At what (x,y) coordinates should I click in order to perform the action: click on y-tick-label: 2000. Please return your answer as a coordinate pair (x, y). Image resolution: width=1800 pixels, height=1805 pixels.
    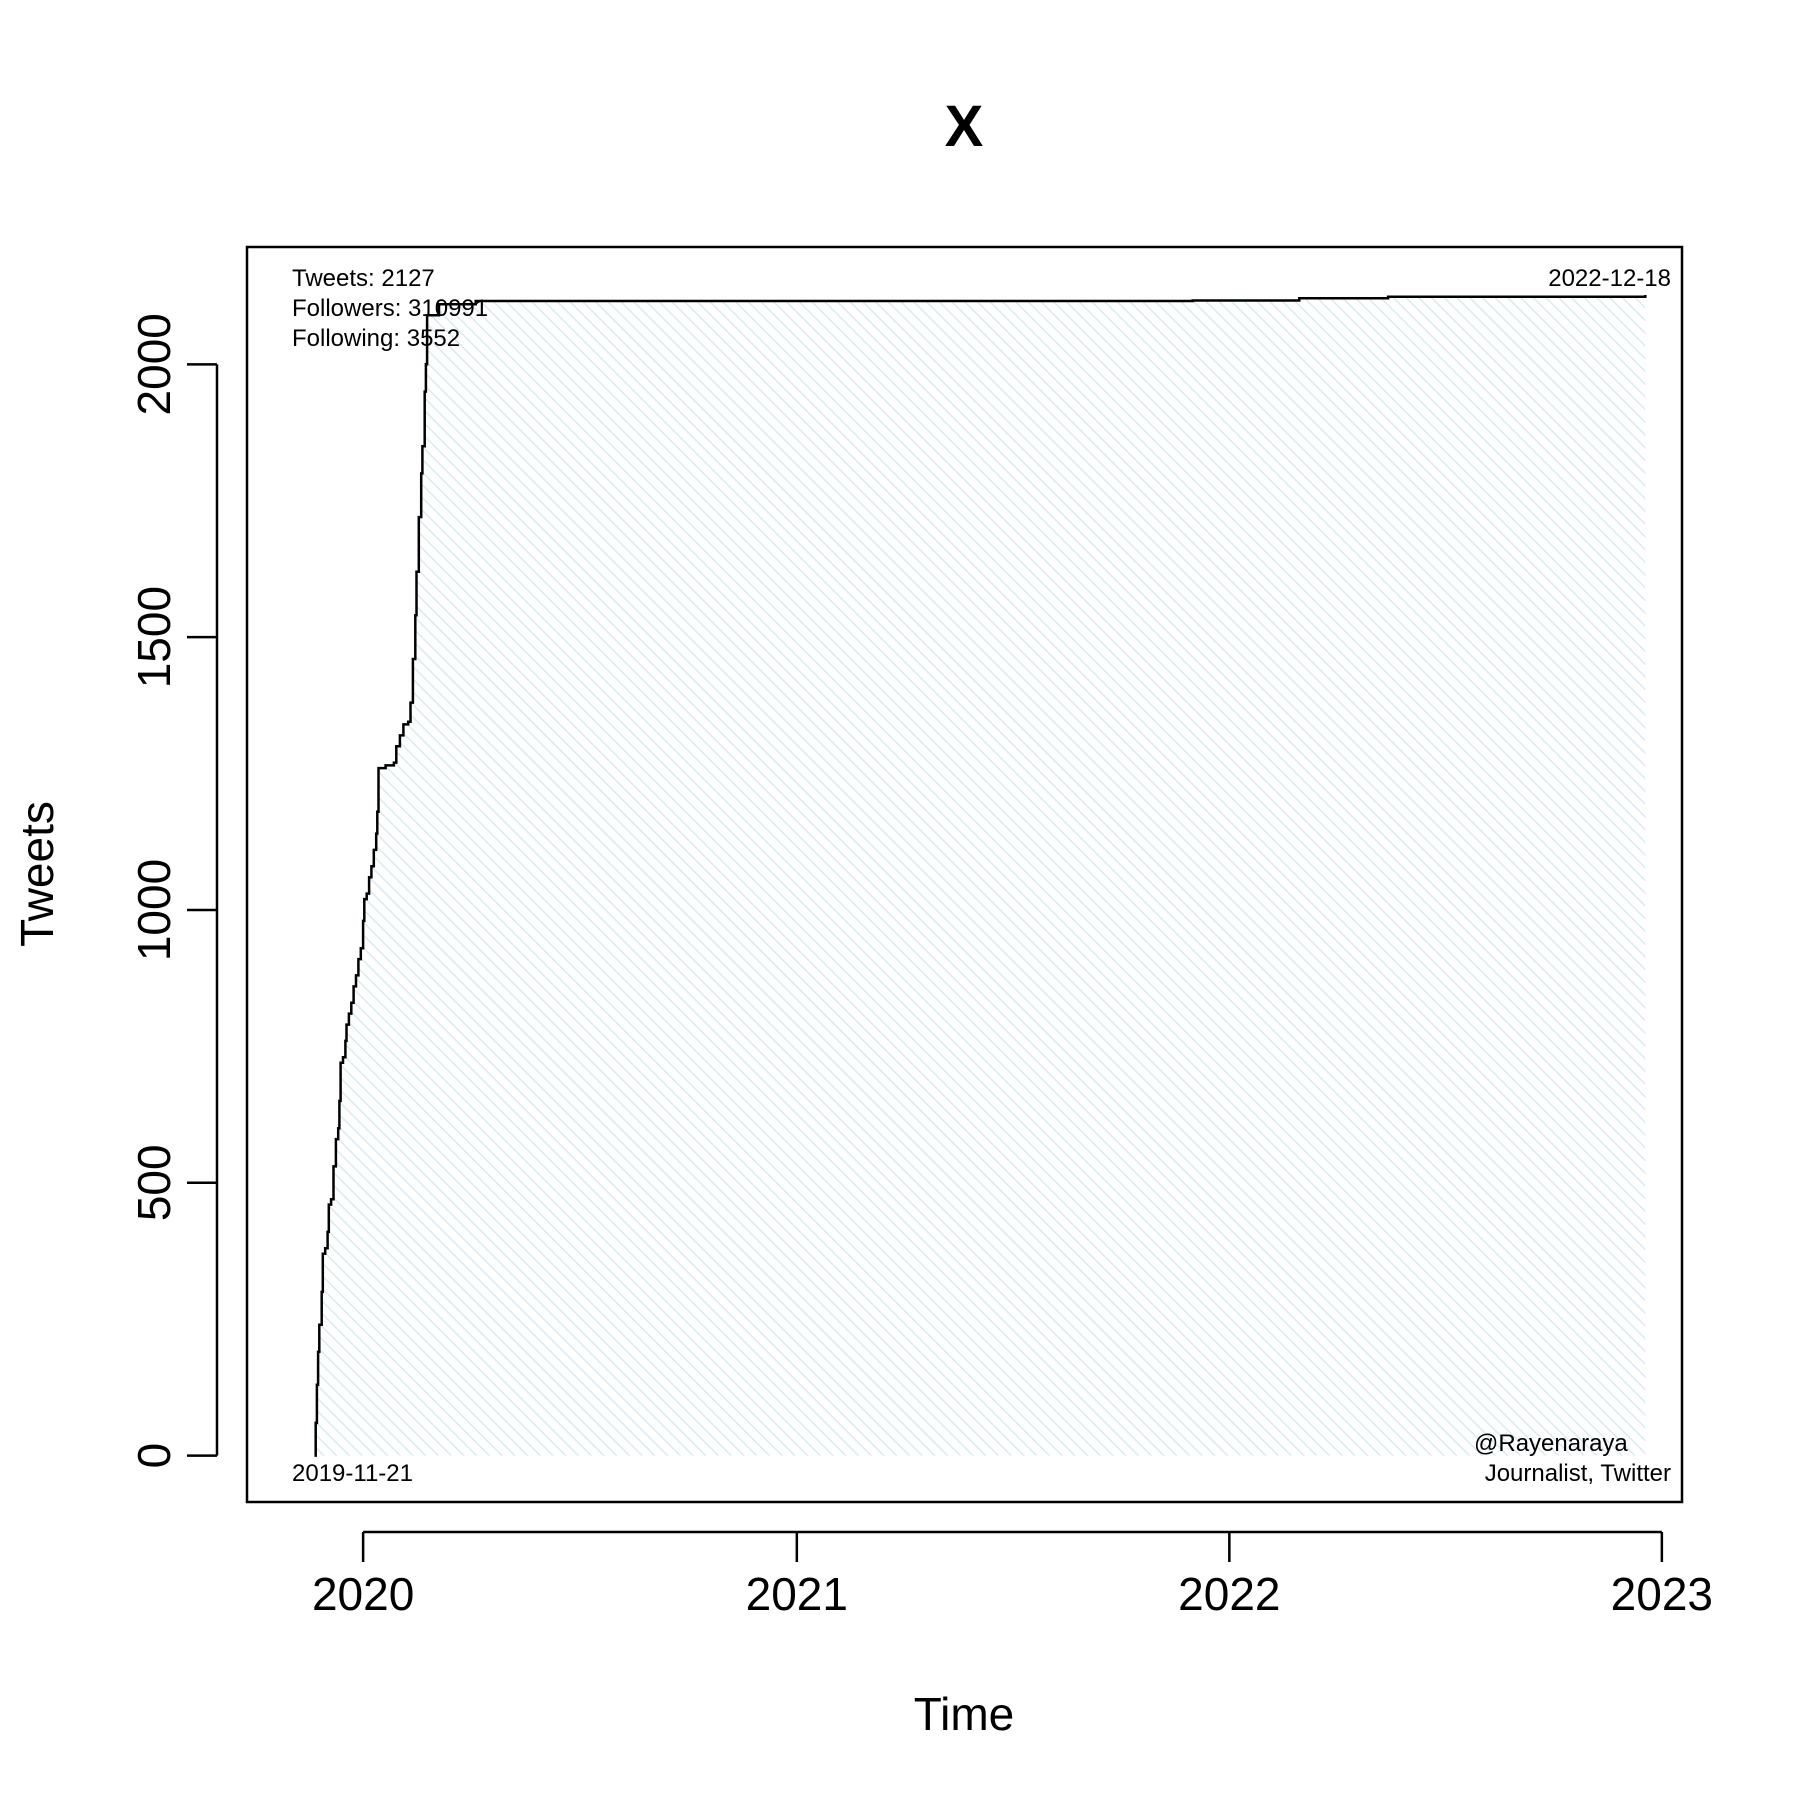
    Looking at the image, I should click on (154, 364).